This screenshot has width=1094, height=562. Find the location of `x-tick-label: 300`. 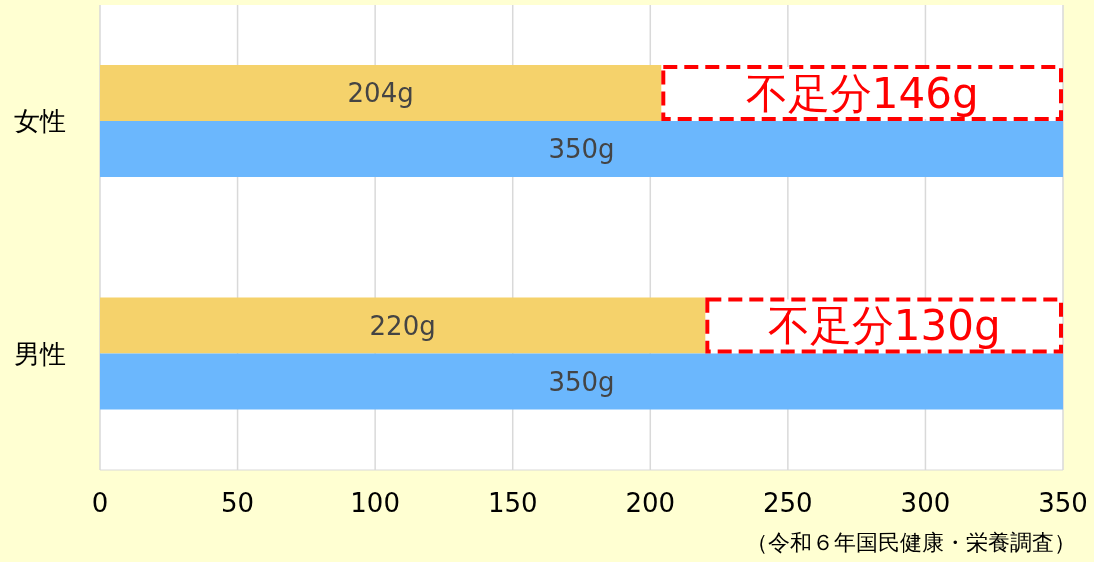

x-tick-label: 300 is located at coordinates (925, 503).